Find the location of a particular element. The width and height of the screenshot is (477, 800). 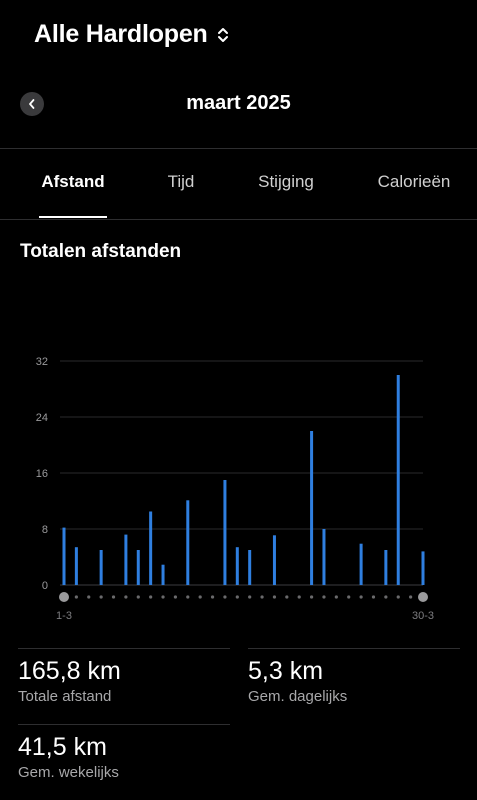

stat-total-distance: 165,8 km Totale afstand is located at coordinates (124, 686).